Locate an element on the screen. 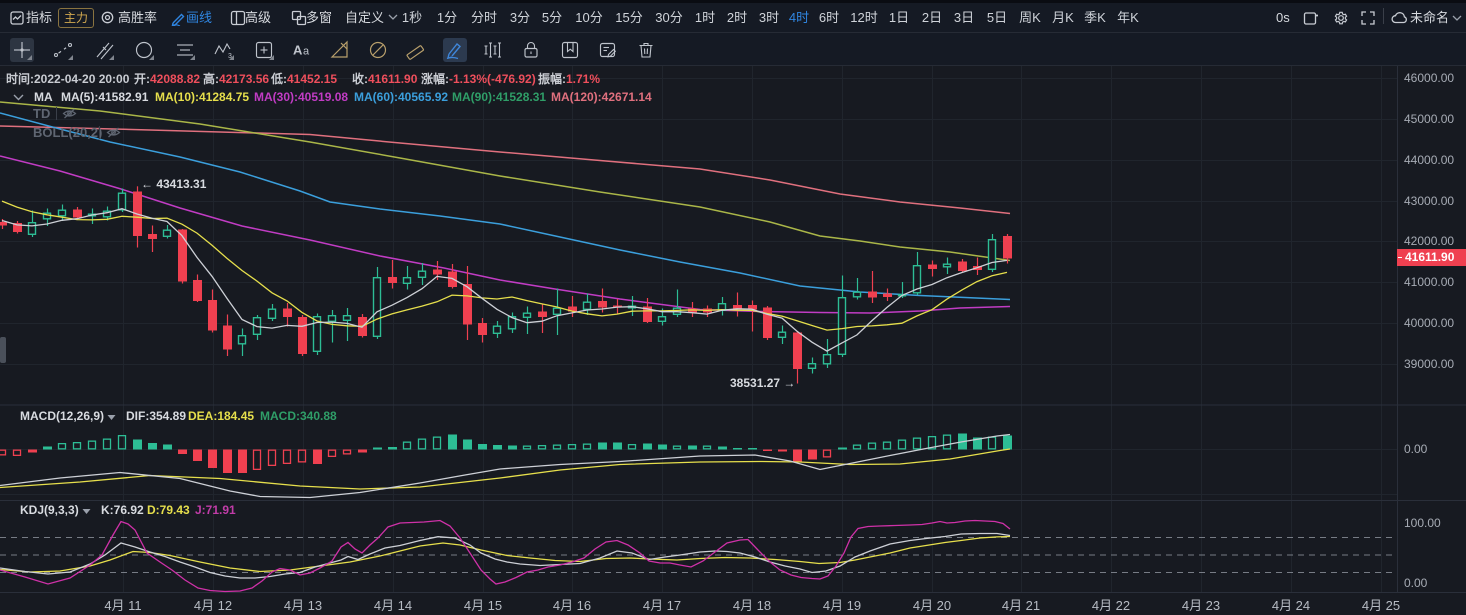 The height and width of the screenshot is (615, 1466). svg-text: A is located at coordinates (298, 50).